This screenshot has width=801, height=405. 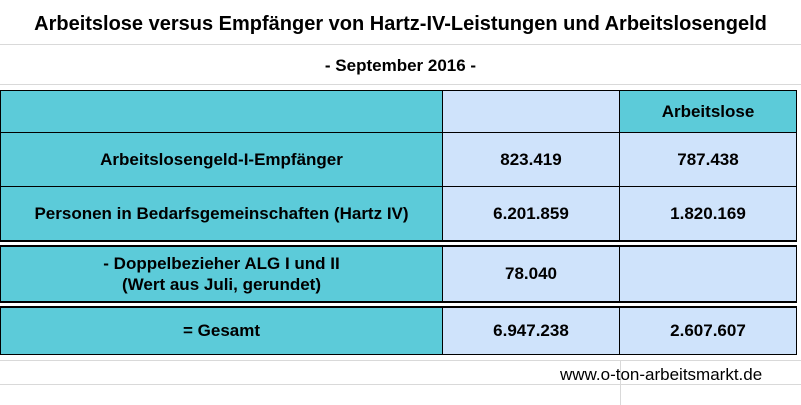 What do you see at coordinates (531, 274) in the screenshot?
I see `row-value: 78.040` at bounding box center [531, 274].